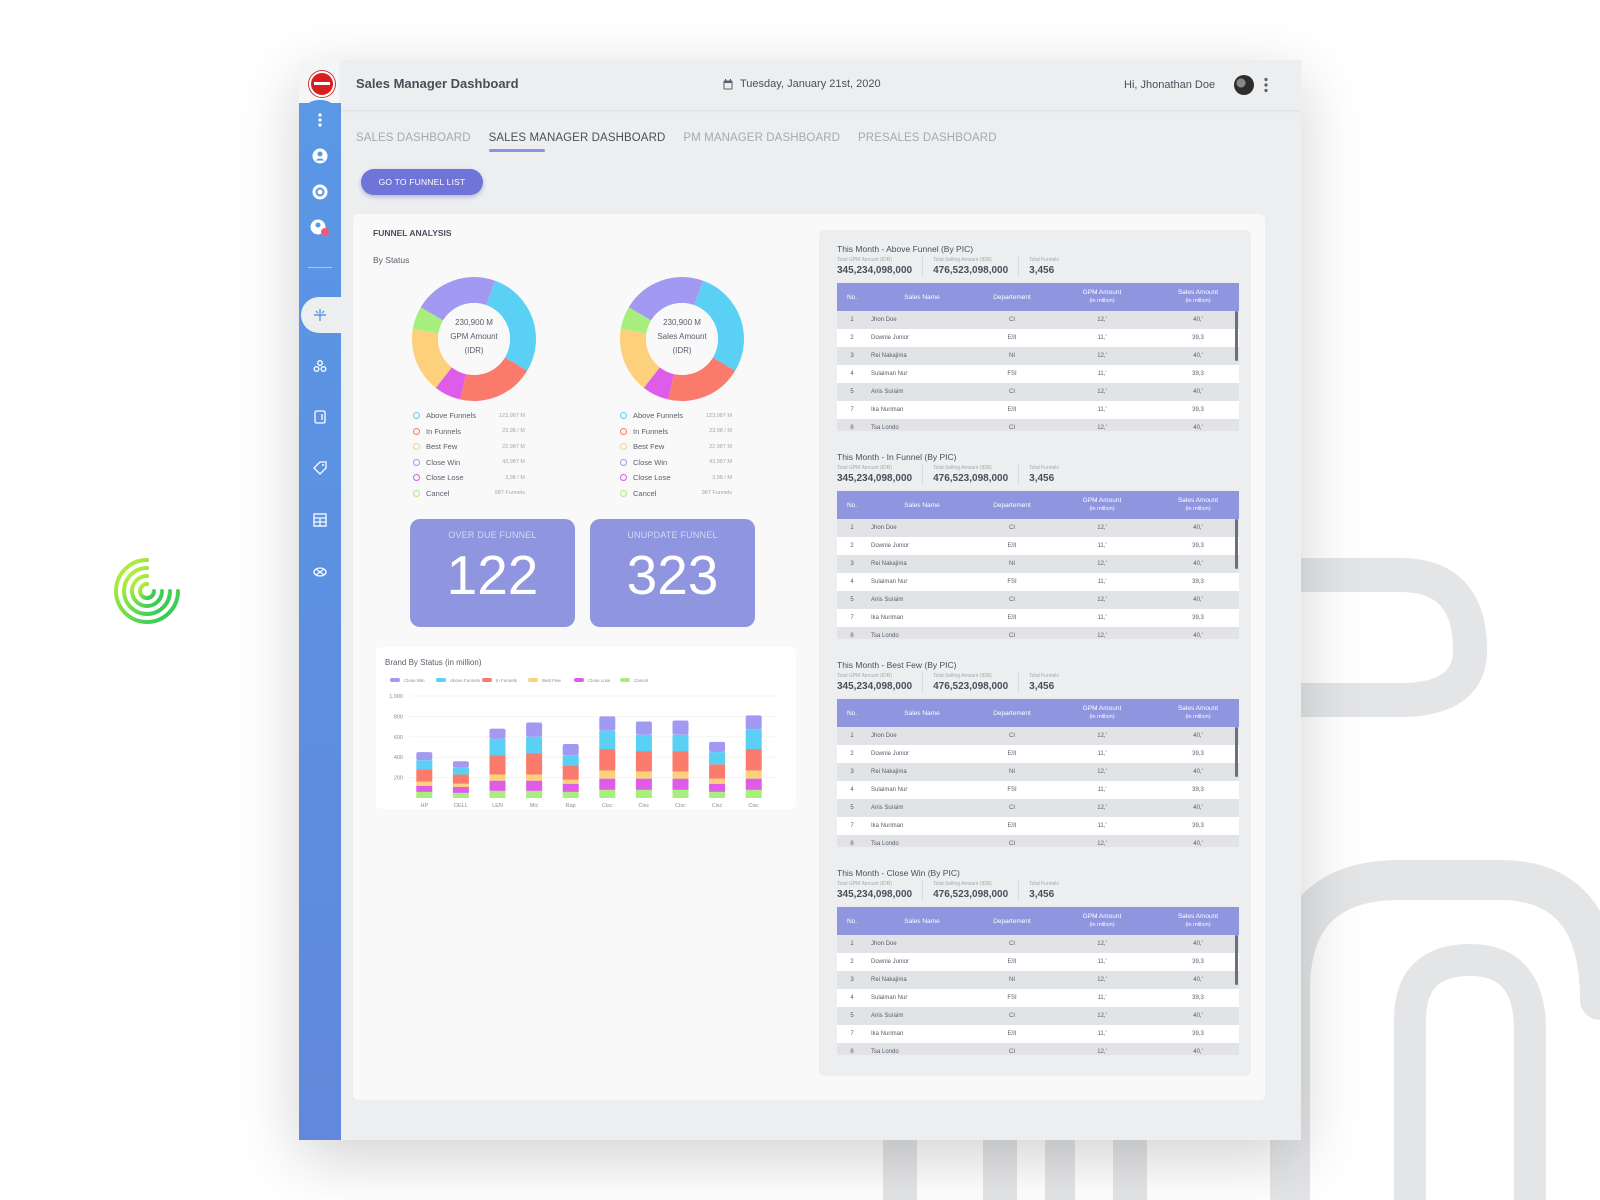  Describe the element at coordinates (492, 573) in the screenshot. I see `over-due-funnel-card: OVER DUE FUNNEL 122` at that location.